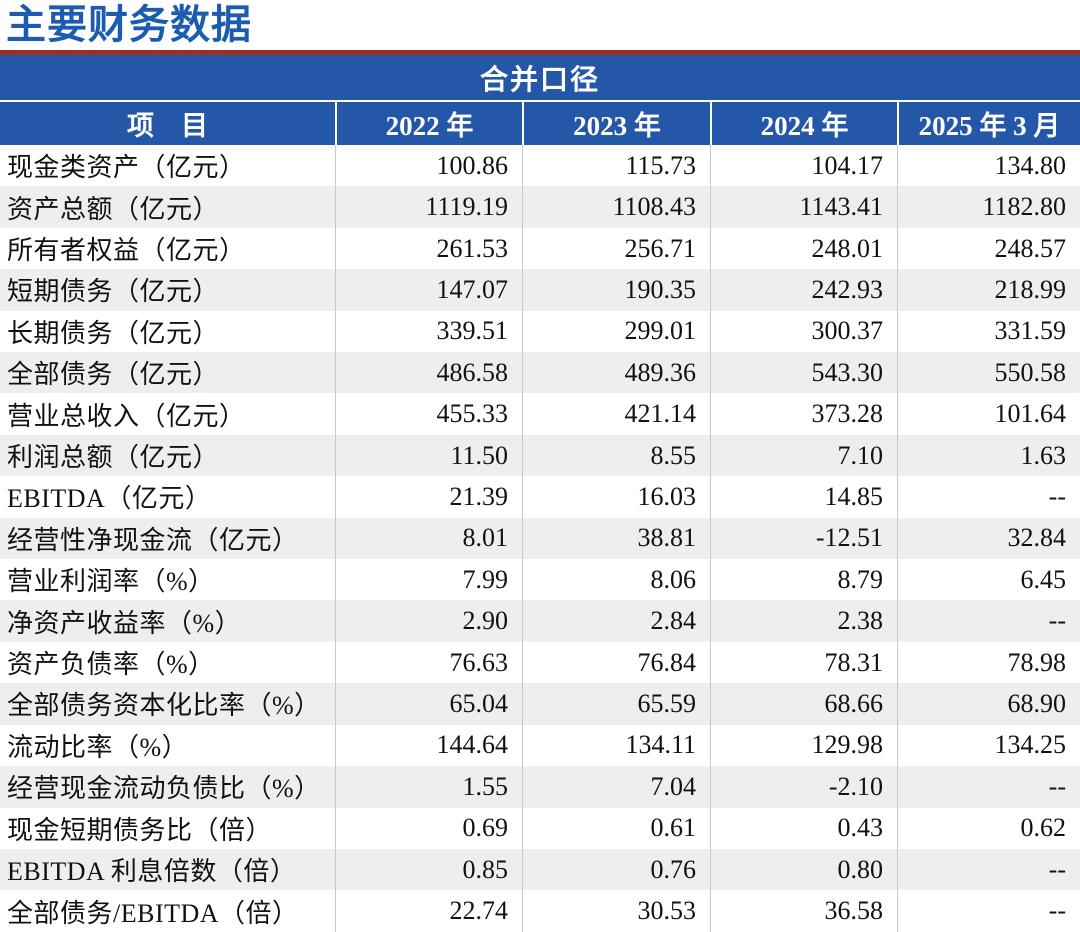 Image resolution: width=1080 pixels, height=932 pixels. What do you see at coordinates (113, 375) in the screenshot?
I see `row-label: 全部债务（亿元）` at bounding box center [113, 375].